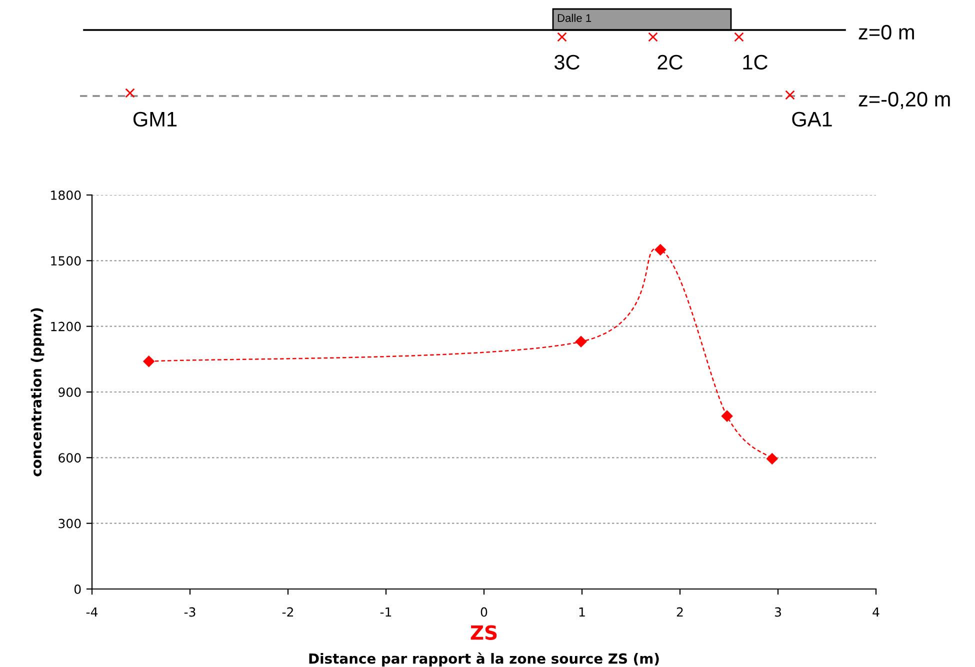  Describe the element at coordinates (66, 327) in the screenshot. I see `y-tick-label: 1200` at that location.